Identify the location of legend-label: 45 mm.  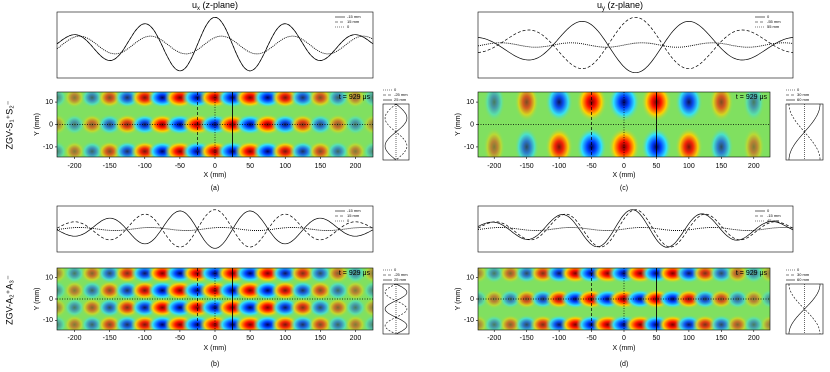
(773, 220).